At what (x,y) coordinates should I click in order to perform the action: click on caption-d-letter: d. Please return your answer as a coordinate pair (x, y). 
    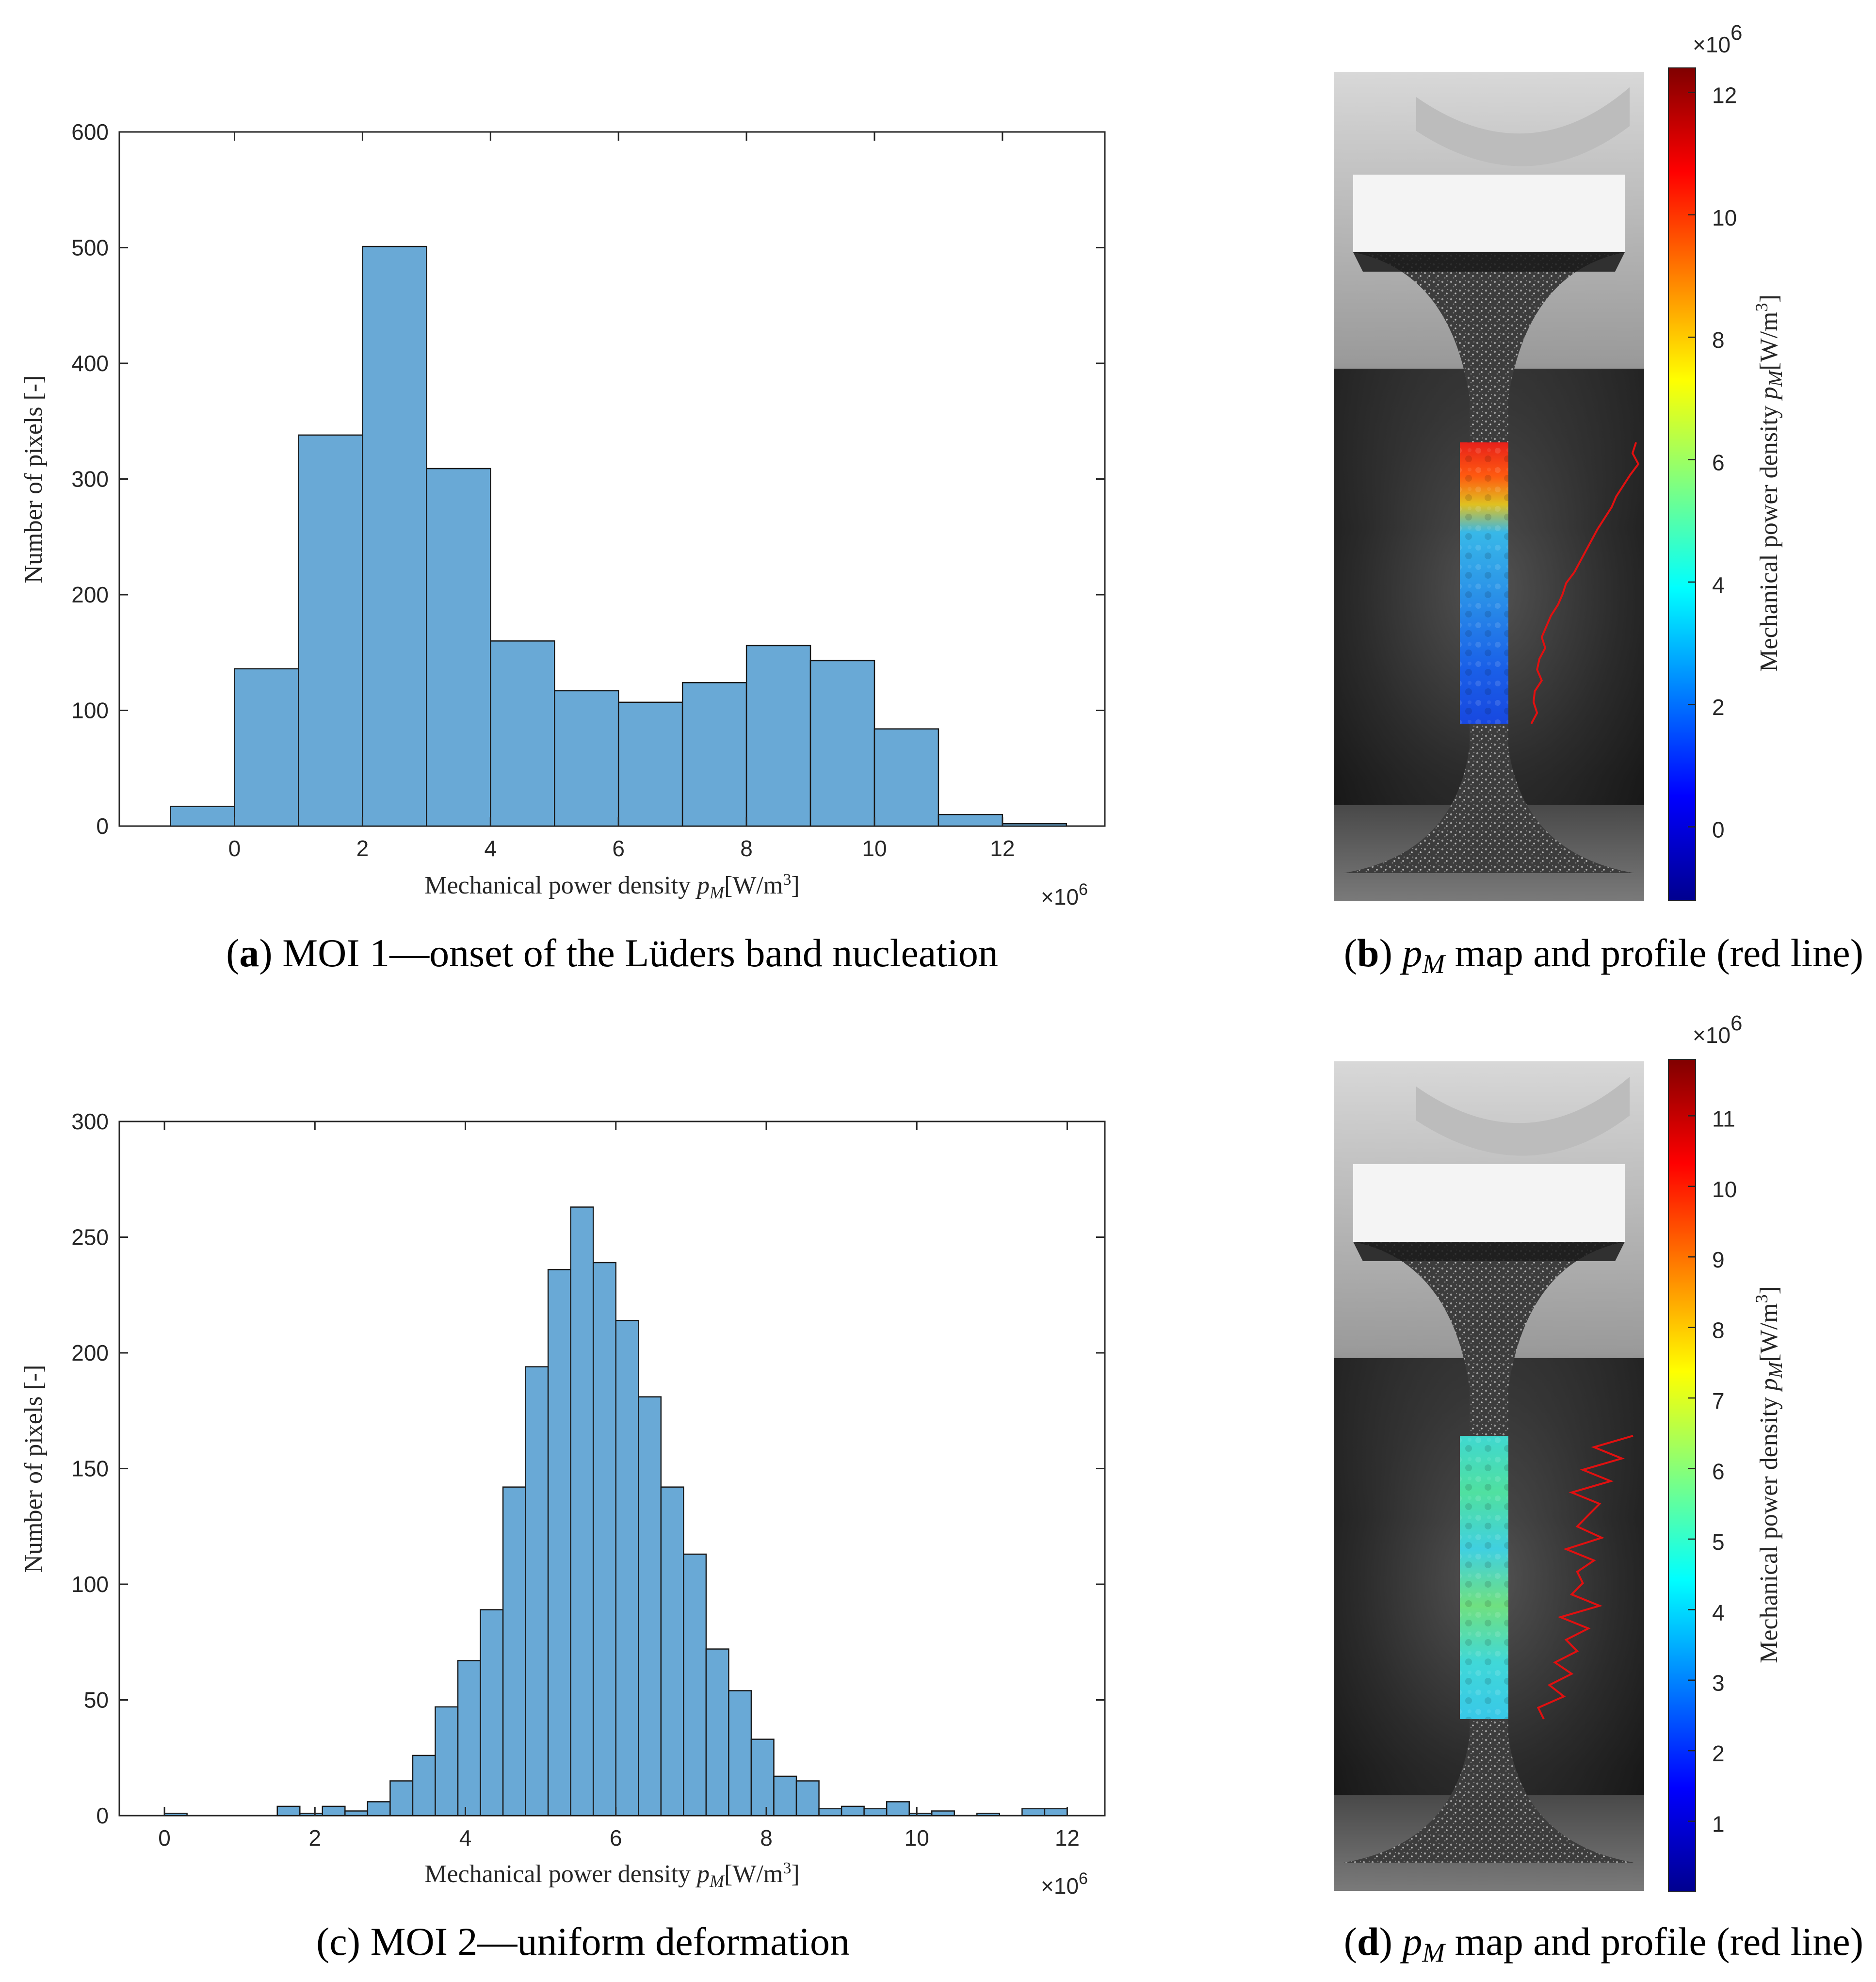
    Looking at the image, I should click on (1368, 1941).